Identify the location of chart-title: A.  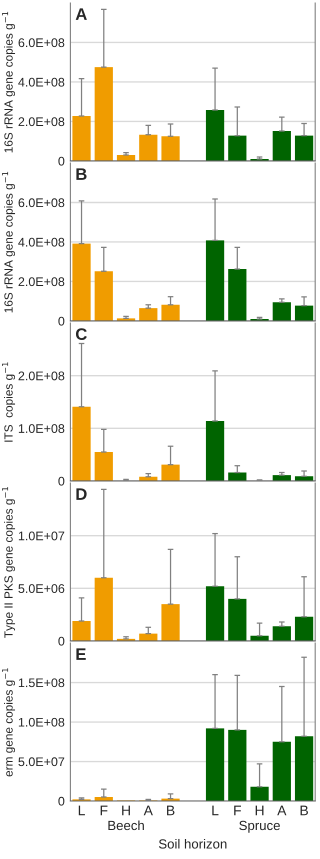
(81, 14).